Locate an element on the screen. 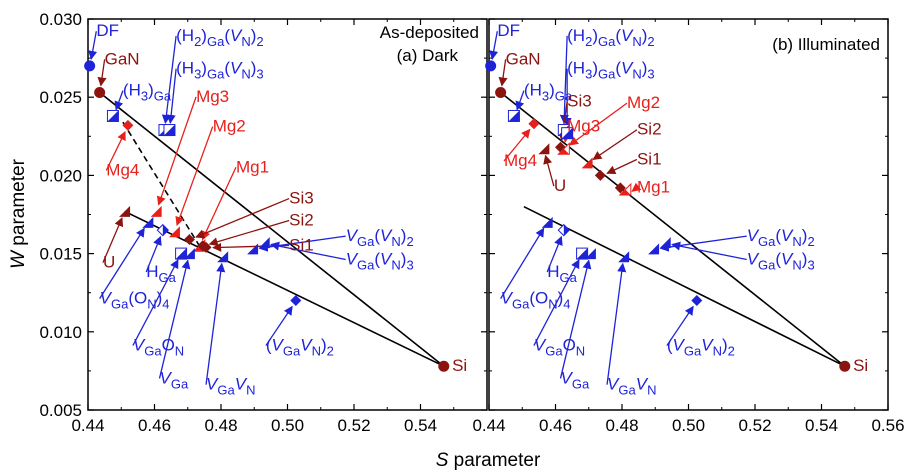 This screenshot has width=909, height=475. point-label-mg4: Mg4 is located at coordinates (520, 160).